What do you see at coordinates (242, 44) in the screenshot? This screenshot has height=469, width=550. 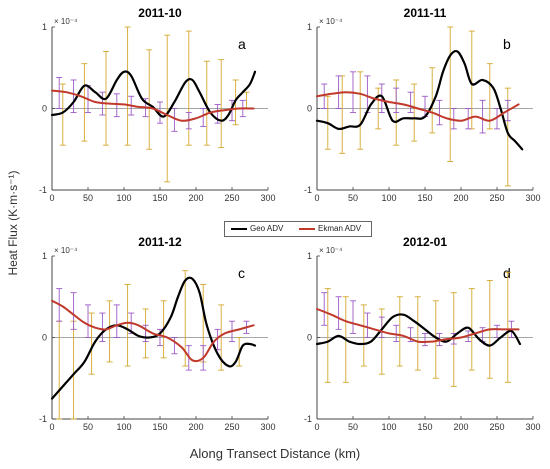 I see `panel-letter: a` at bounding box center [242, 44].